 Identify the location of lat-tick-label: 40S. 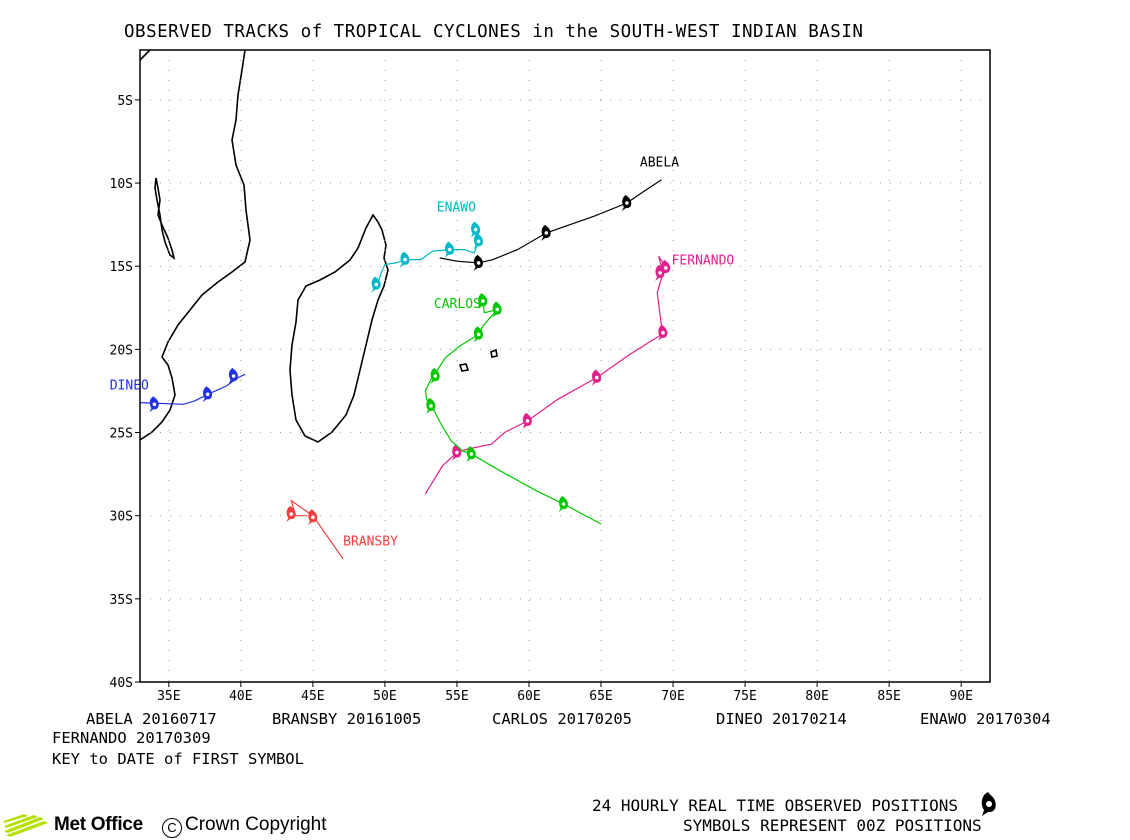
(121, 683).